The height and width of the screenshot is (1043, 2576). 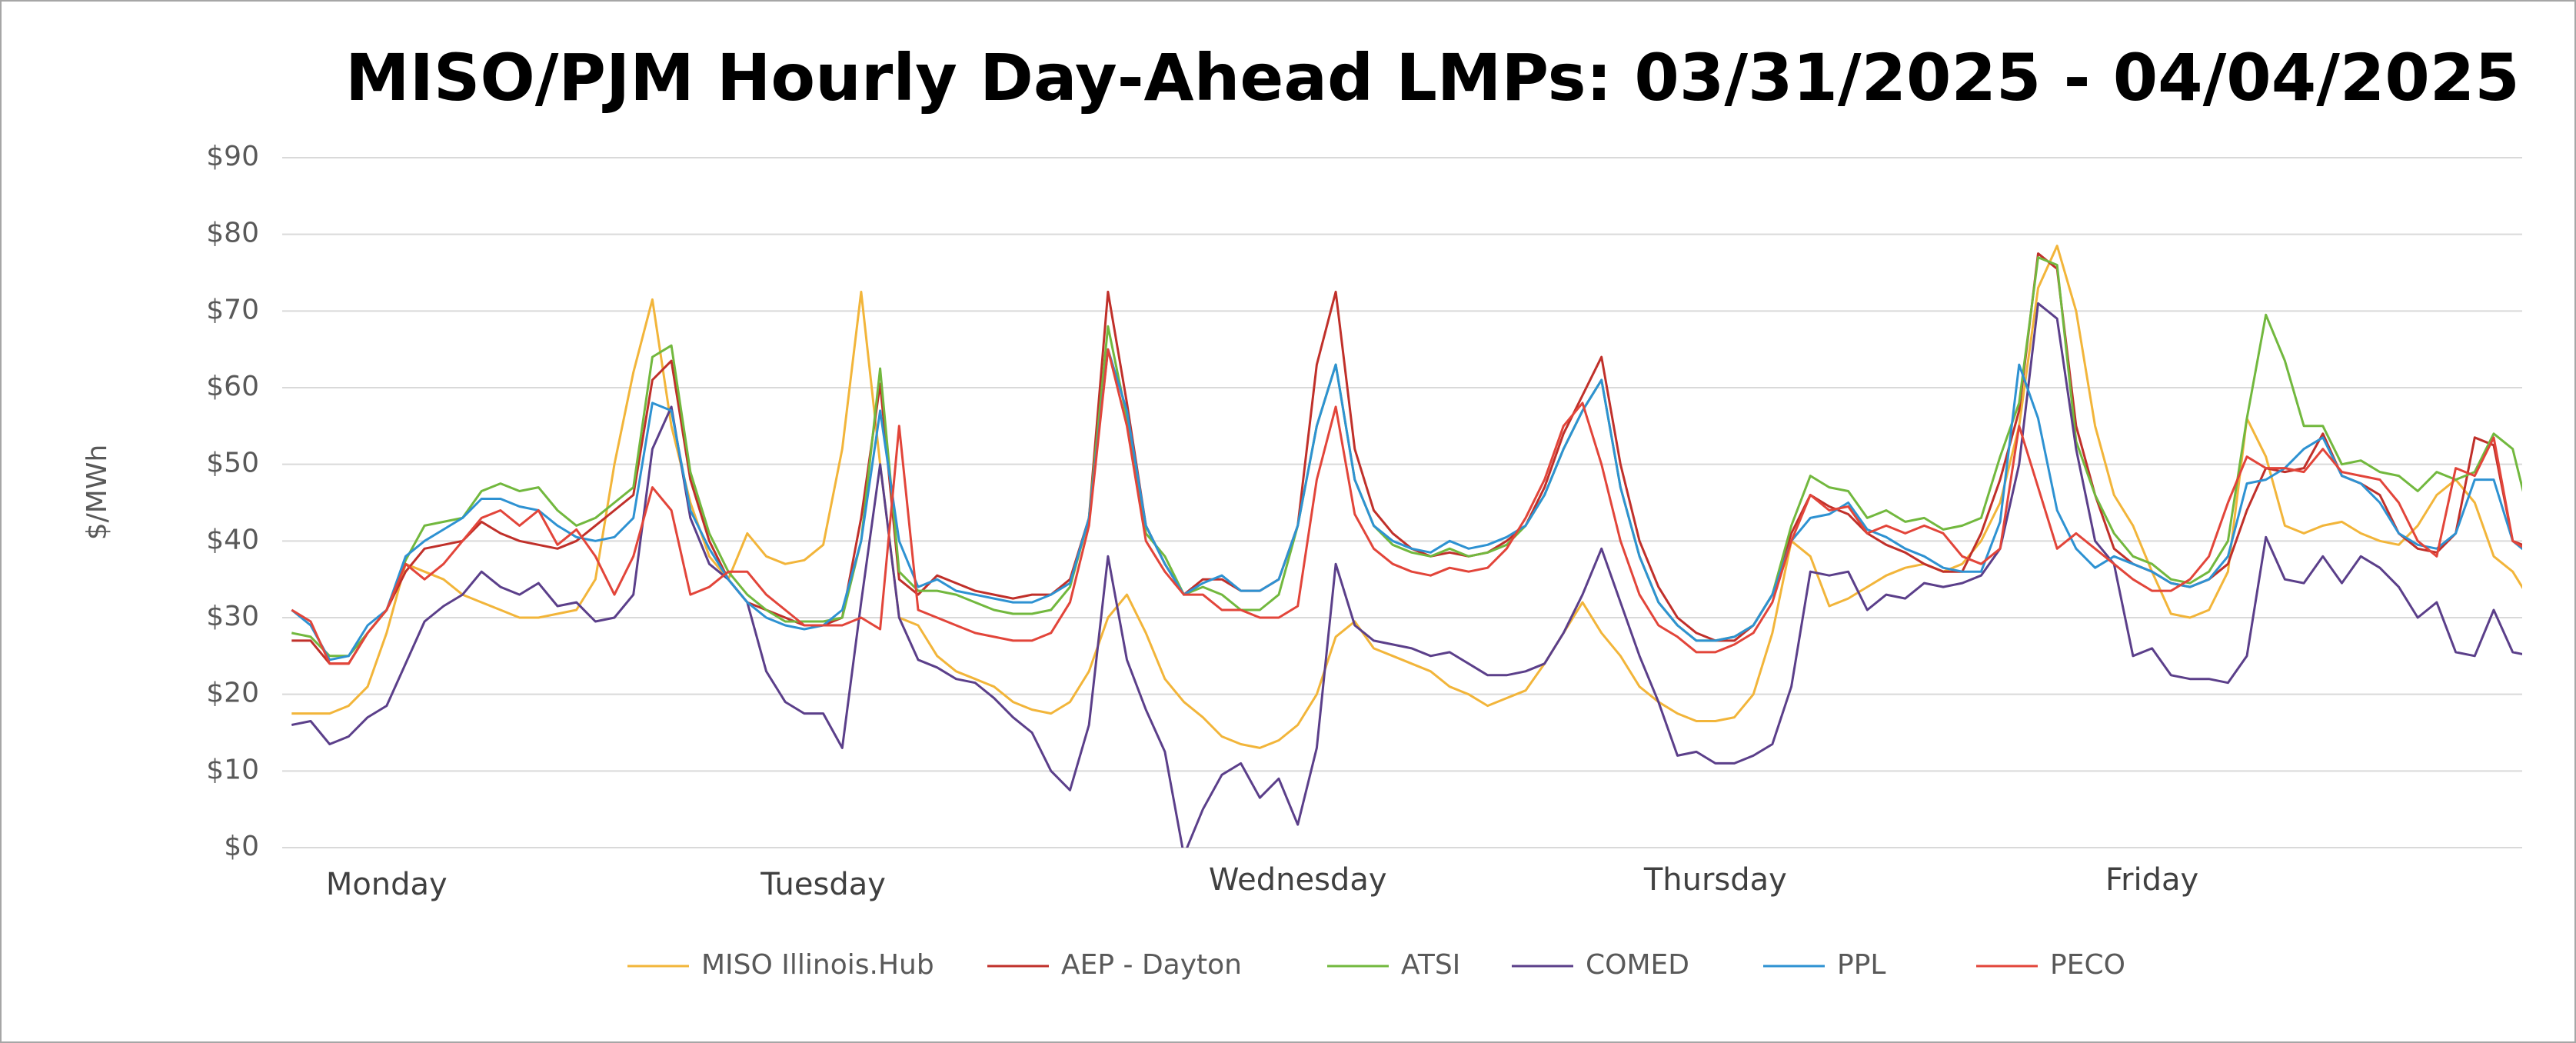 I want to click on x-tick-label: Wednesday, so click(x=1298, y=880).